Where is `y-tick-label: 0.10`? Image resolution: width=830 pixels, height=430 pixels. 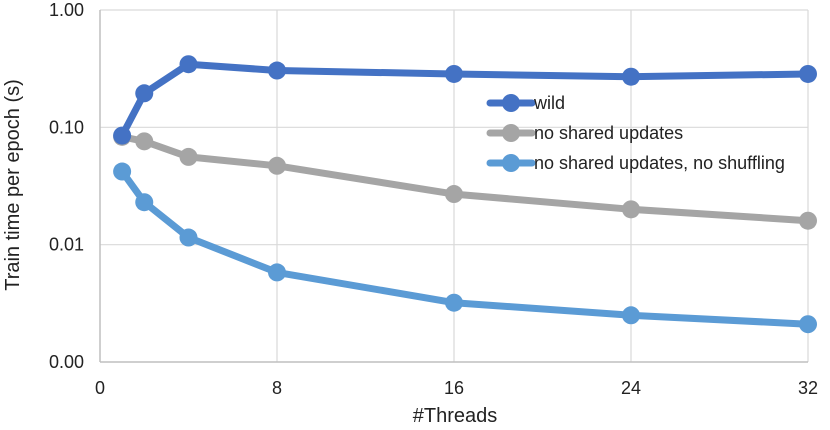
y-tick-label: 0.10 is located at coordinates (66, 127).